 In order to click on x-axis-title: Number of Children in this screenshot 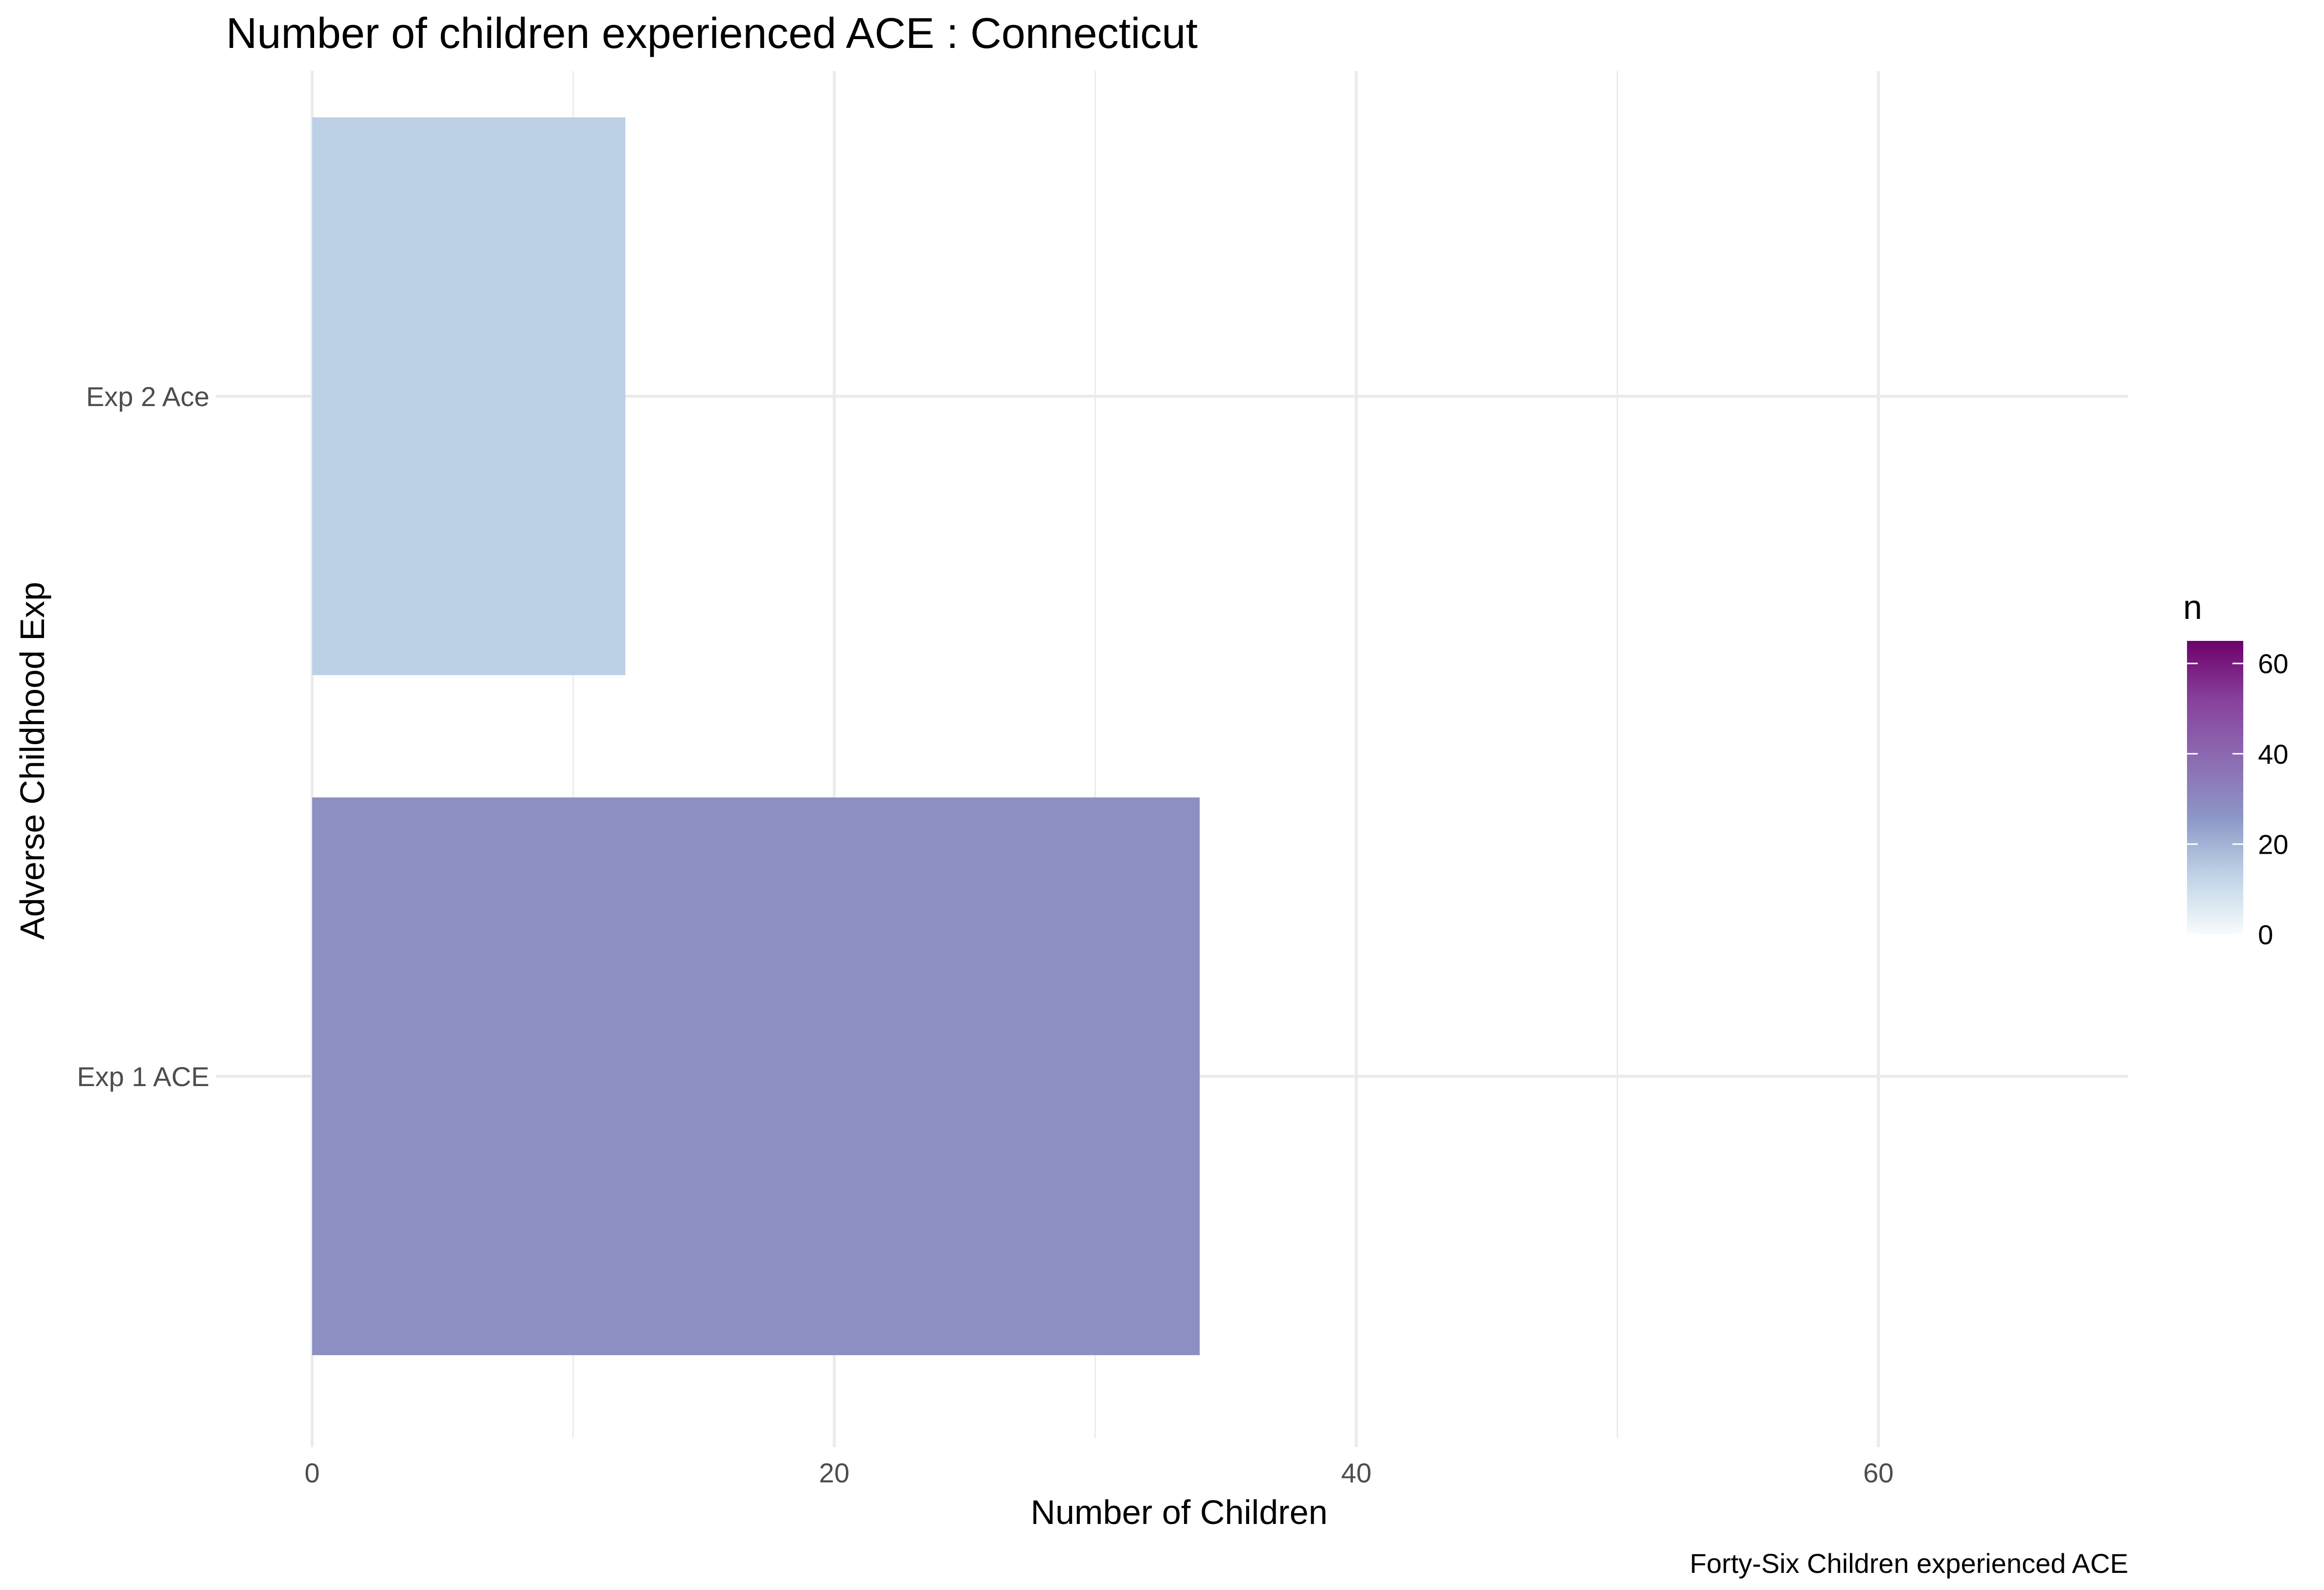, I will do `click(1180, 1512)`.